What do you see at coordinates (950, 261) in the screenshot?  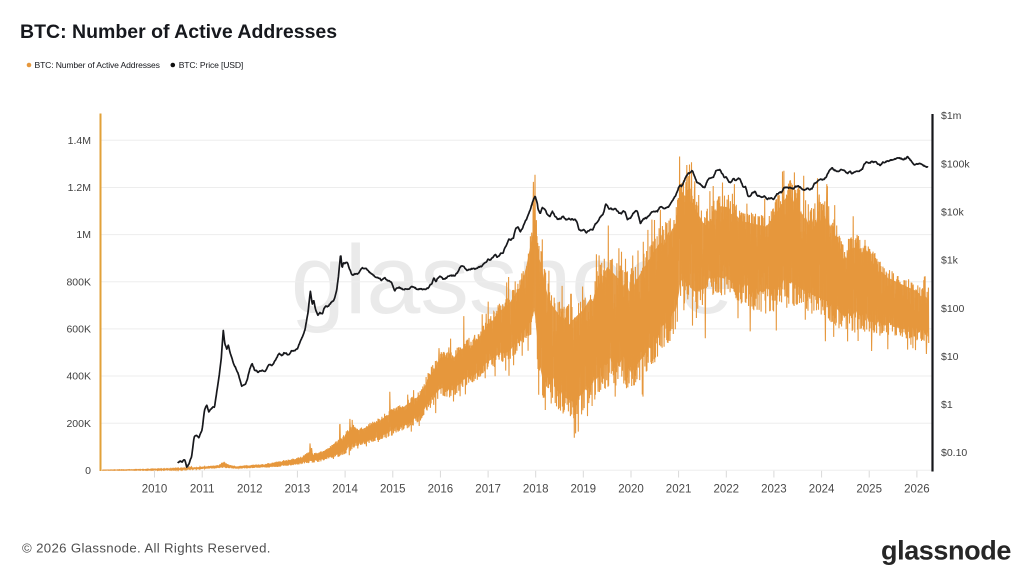 I see `svg-text: $1k` at bounding box center [950, 261].